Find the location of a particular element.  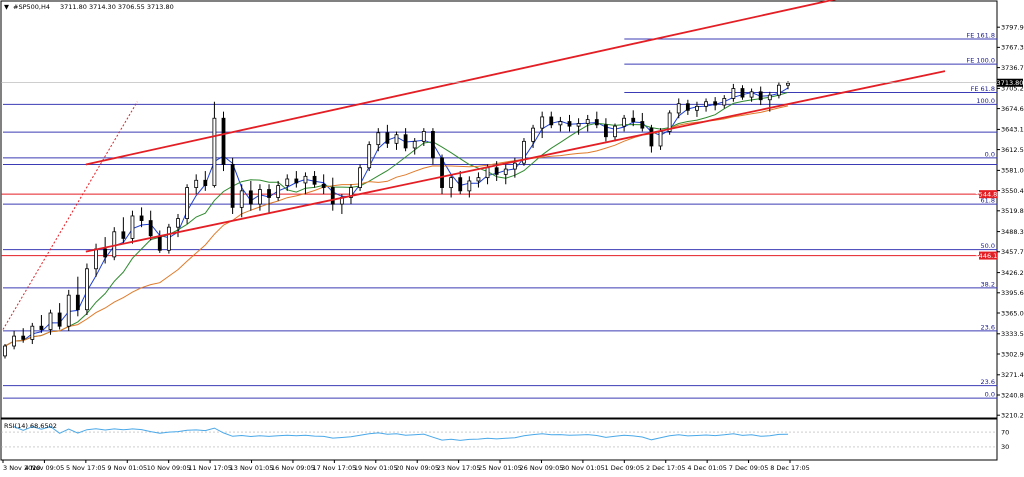

price-tick-label: 3767.35 is located at coordinates (1012, 48).